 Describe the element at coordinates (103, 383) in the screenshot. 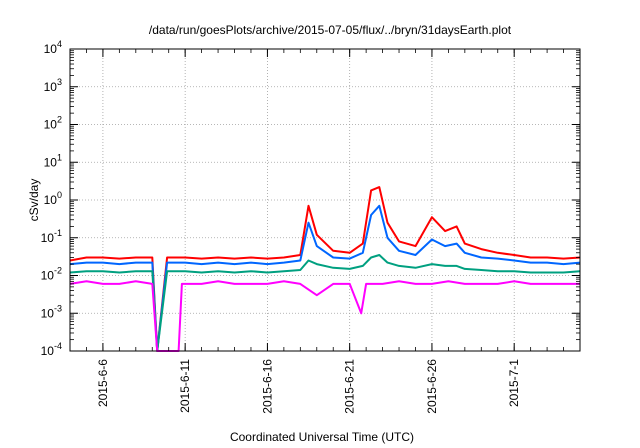

I see `x-tick-label: 2015-6-6` at that location.